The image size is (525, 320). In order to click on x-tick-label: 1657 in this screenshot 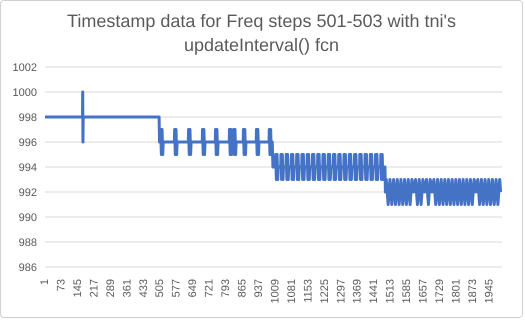, I will do `click(424, 291)`.